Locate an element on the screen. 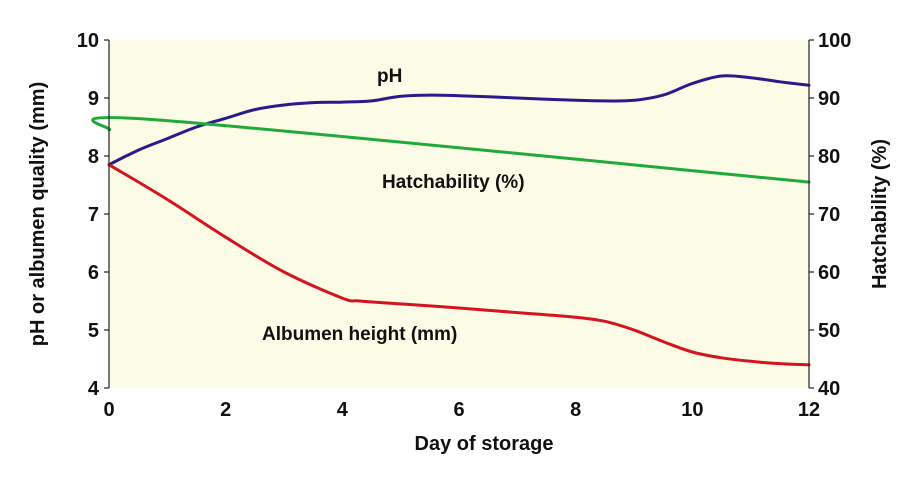 Image resolution: width=922 pixels, height=482 pixels. x-tick-label: 0 is located at coordinates (108, 410).